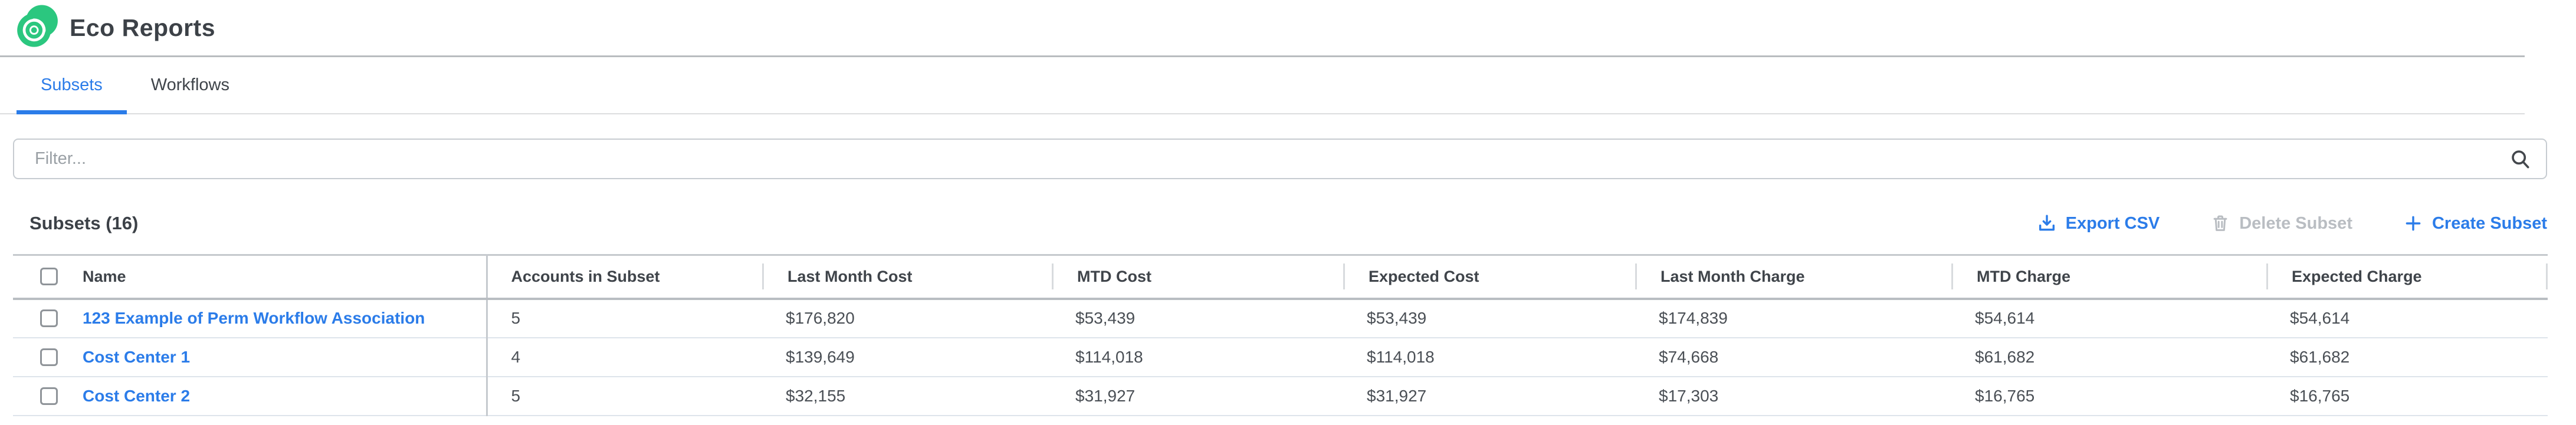  Describe the element at coordinates (1197, 277) in the screenshot. I see `column-header-mtd-cost: MTD Cost` at that location.